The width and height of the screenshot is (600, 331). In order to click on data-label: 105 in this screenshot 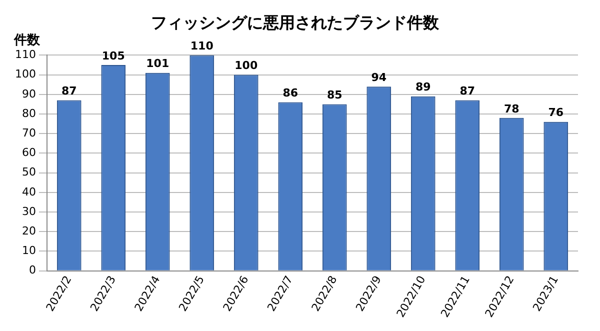, I will do `click(113, 55)`.